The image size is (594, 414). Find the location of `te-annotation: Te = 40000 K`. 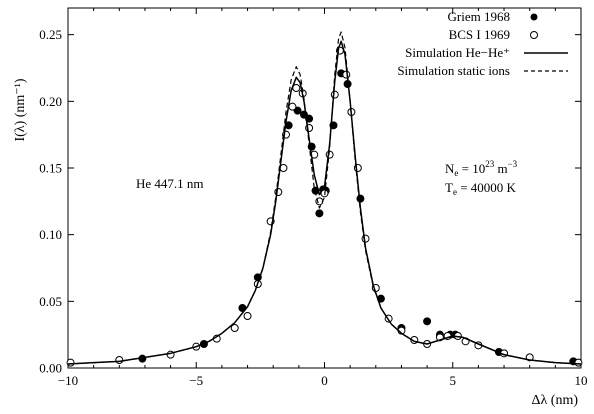

te-annotation: Te = 40000 K is located at coordinates (481, 188).